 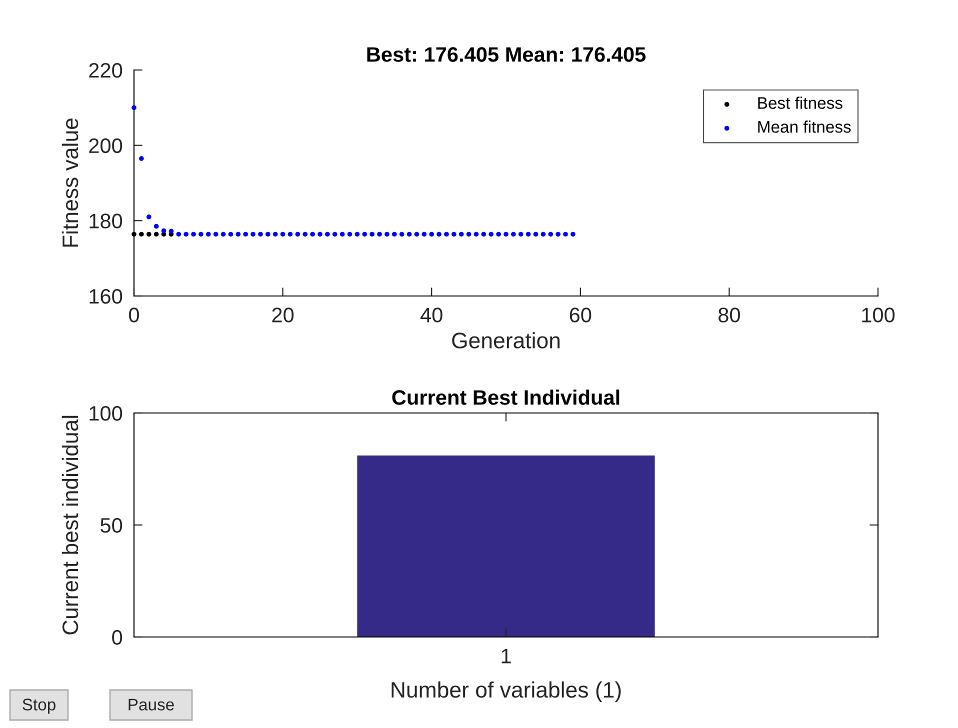 I want to click on text: Pause, so click(x=151, y=704).